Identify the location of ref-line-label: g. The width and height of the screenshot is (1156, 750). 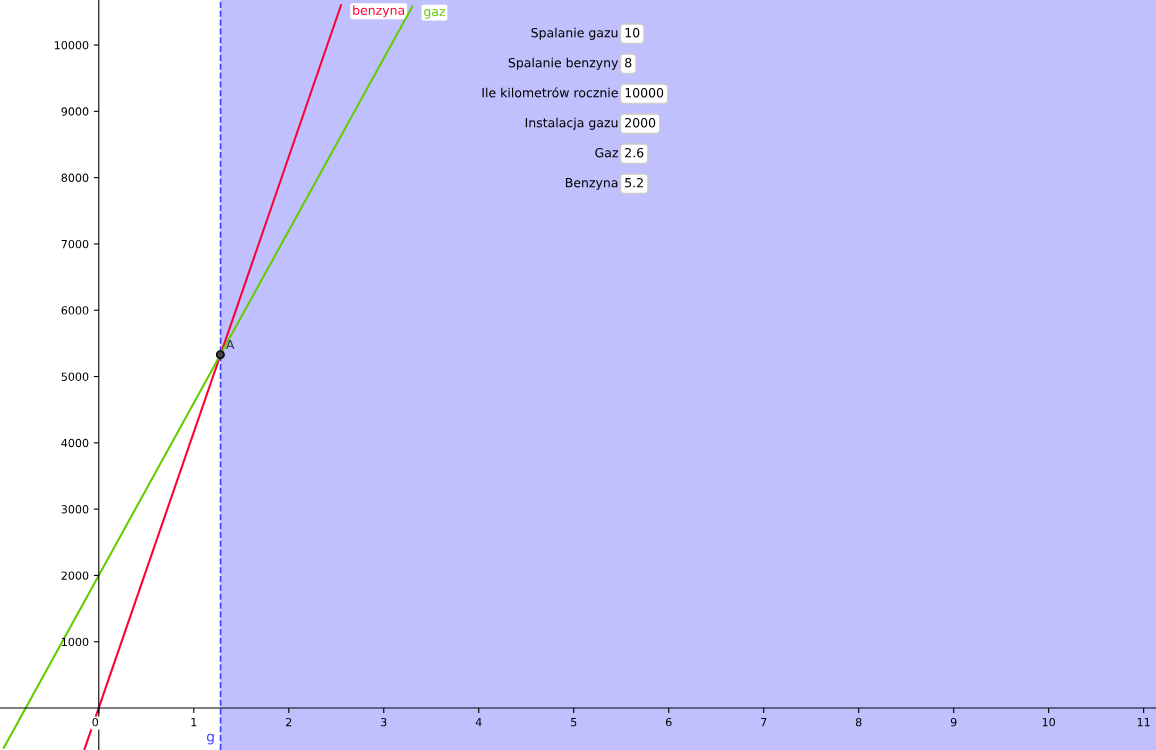
(210, 739).